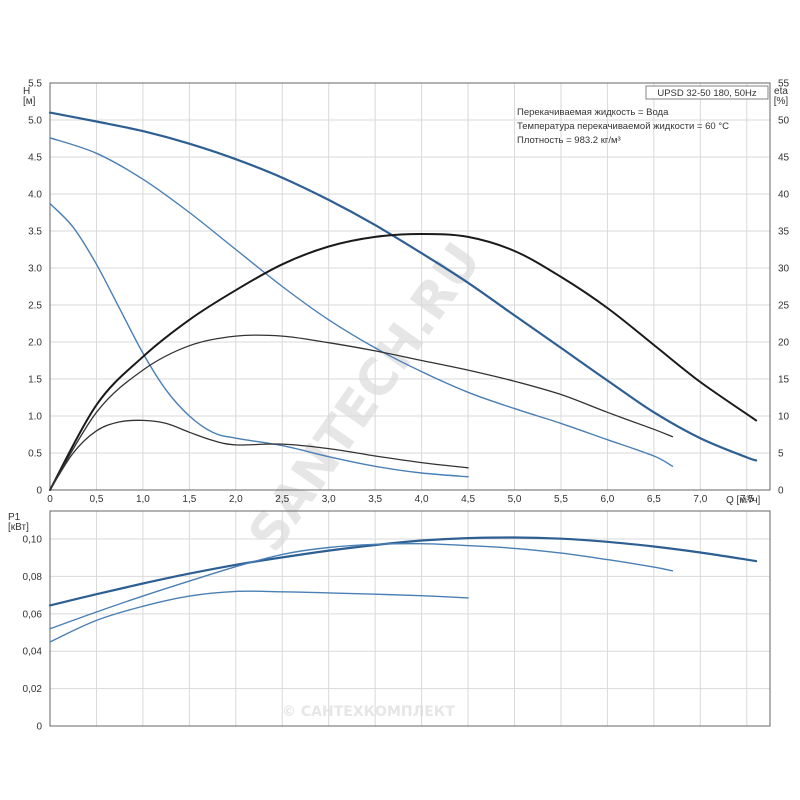 This screenshot has height=800, width=800. Describe the element at coordinates (35, 343) in the screenshot. I see `y-tick-label: 2.0` at that location.